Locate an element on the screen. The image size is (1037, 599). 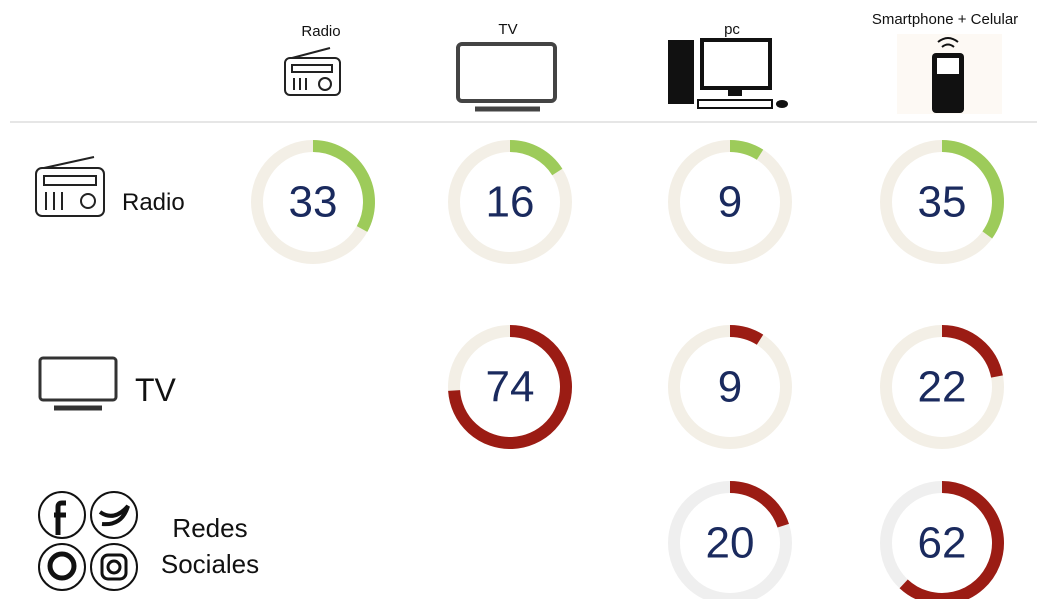
donut-value: 16 is located at coordinates (510, 202).